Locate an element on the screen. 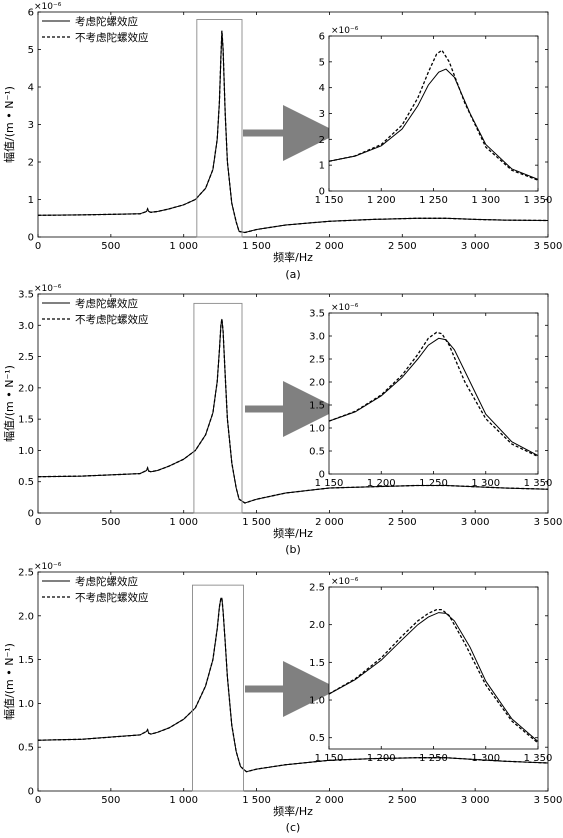 This screenshot has height=838, width=563. inset-c-y-multiplier: ×10⁻⁶ is located at coordinates (345, 582).